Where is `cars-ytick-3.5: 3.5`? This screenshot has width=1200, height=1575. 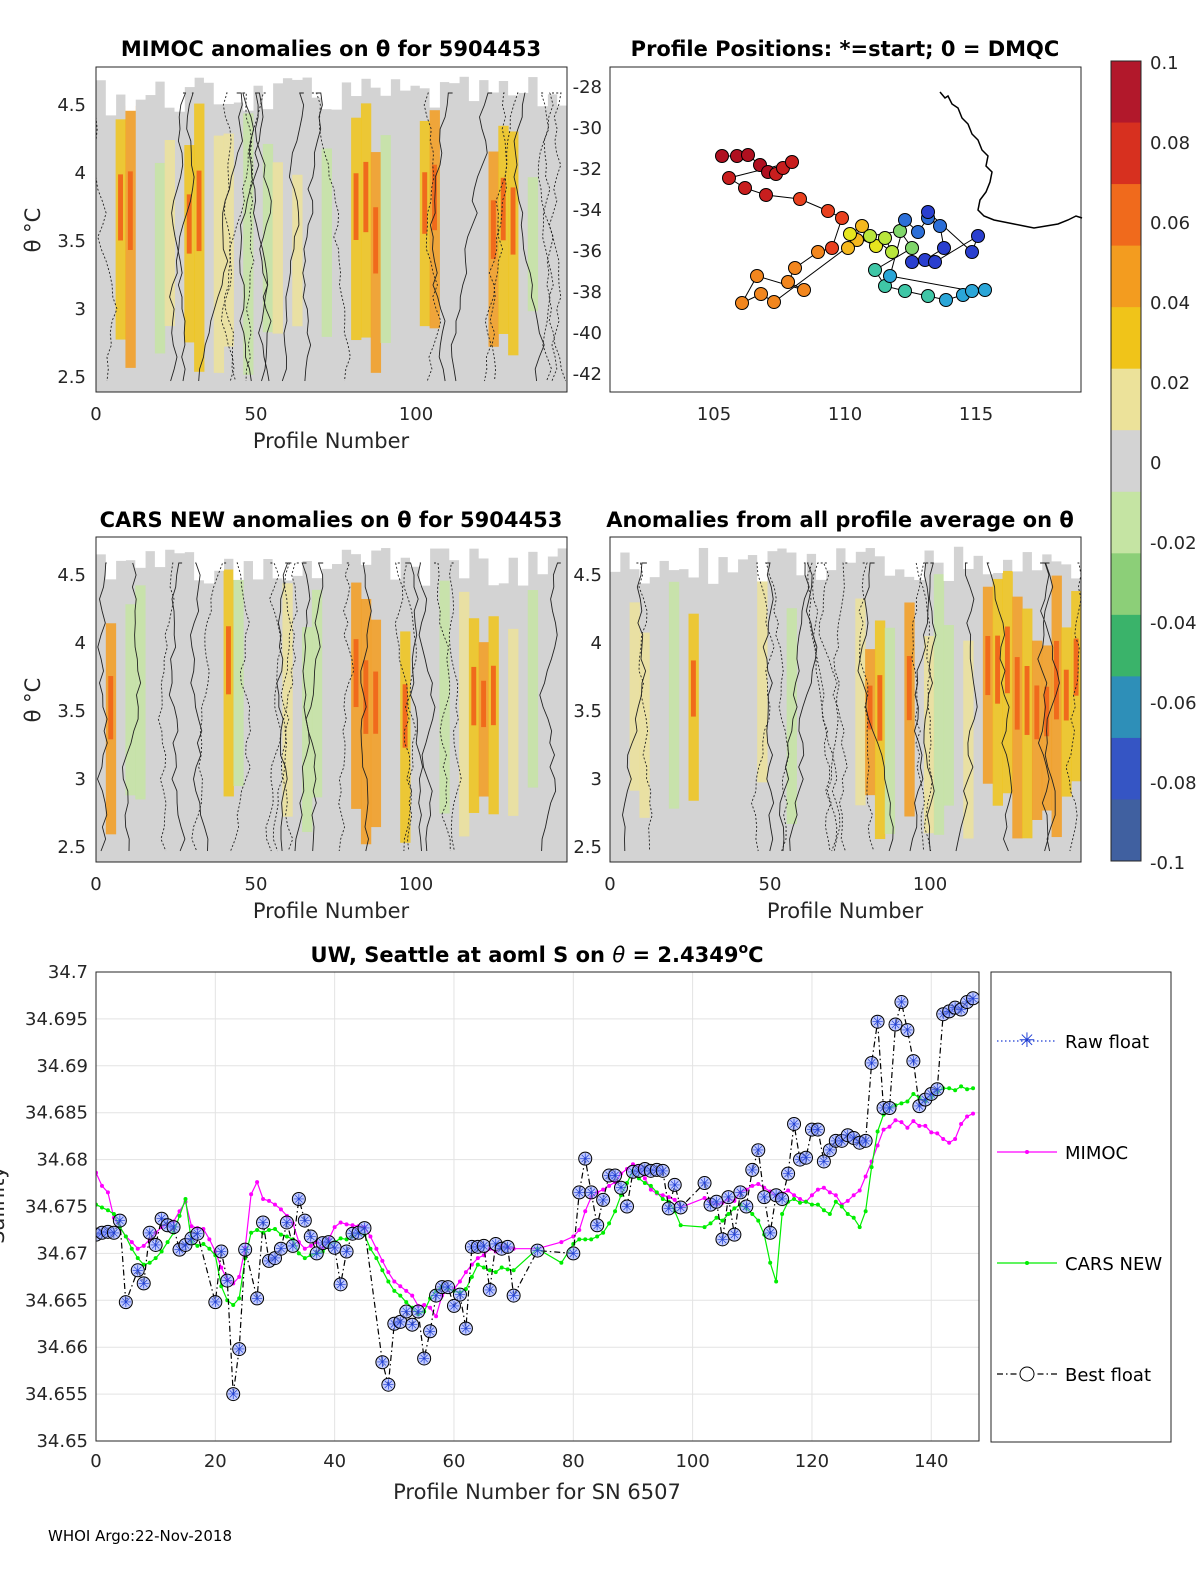 cars-ytick-3.5: 3.5 is located at coordinates (71, 711).